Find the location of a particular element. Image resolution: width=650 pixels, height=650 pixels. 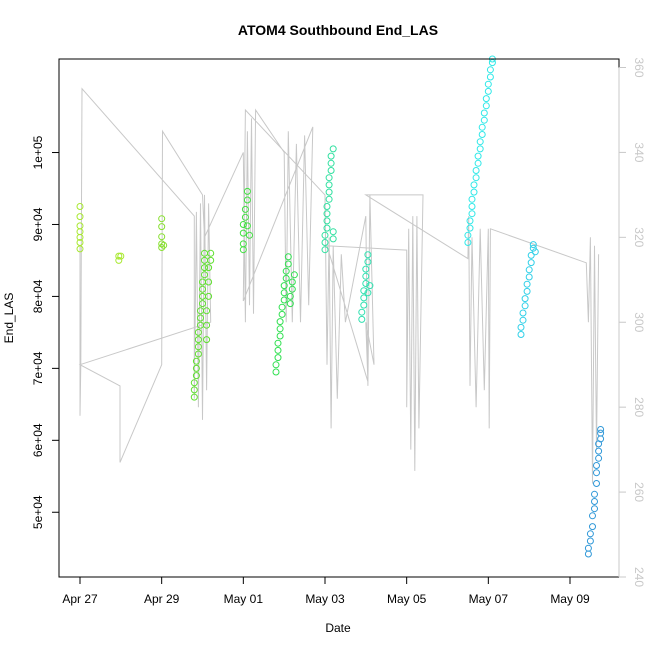

x-tick-label: Apr 27 is located at coordinates (80, 599).